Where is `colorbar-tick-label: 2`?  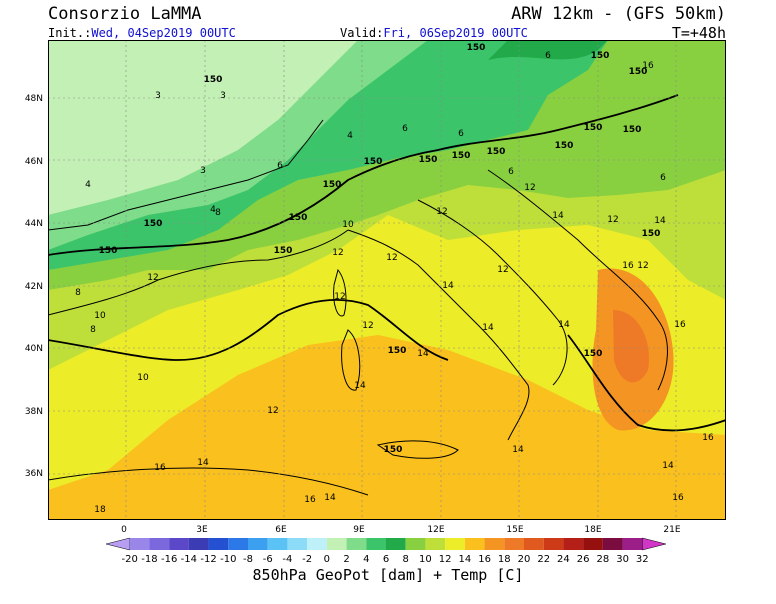 colorbar-tick-label: 2 is located at coordinates (346, 559).